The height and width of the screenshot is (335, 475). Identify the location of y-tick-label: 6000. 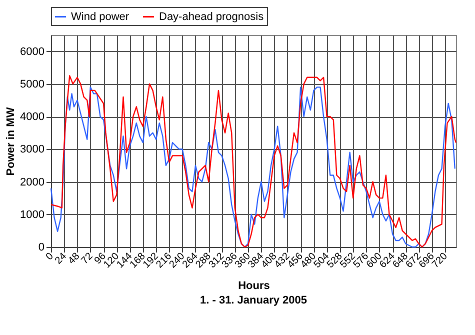
(32, 52).